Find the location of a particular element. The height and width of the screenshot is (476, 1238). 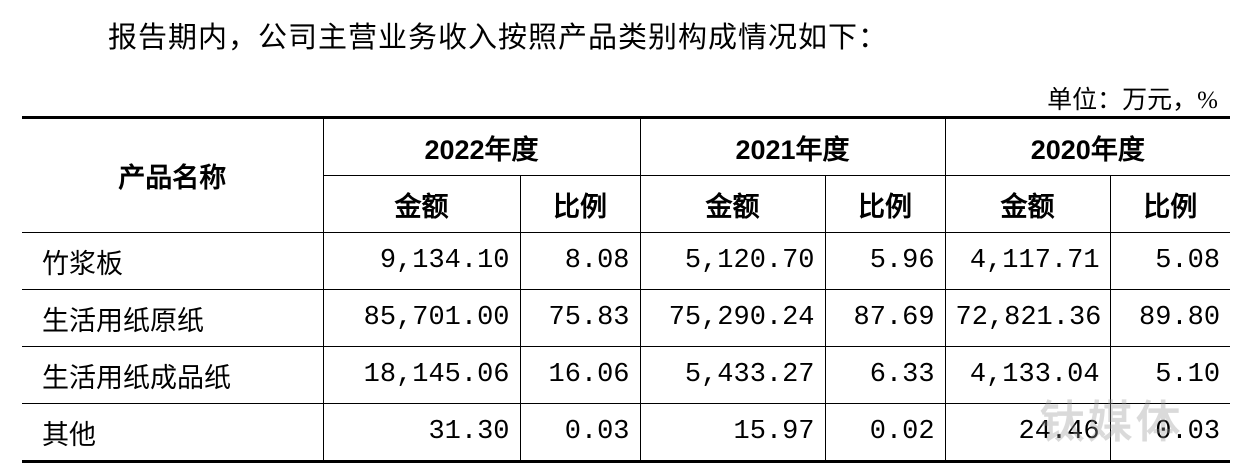

watermark: 钛媒体 is located at coordinates (1112, 422).